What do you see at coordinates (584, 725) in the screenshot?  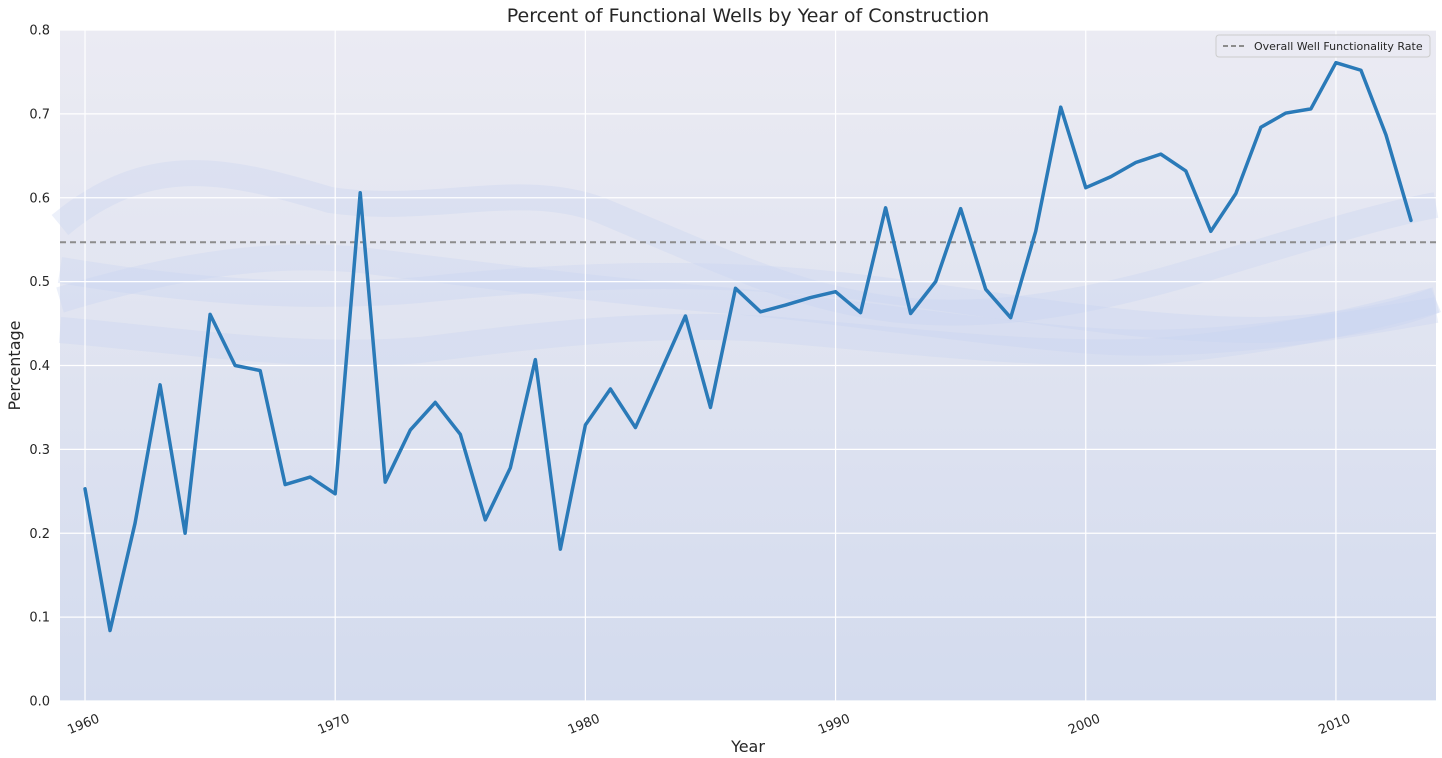 I see `x-tick-label: 1980` at bounding box center [584, 725].